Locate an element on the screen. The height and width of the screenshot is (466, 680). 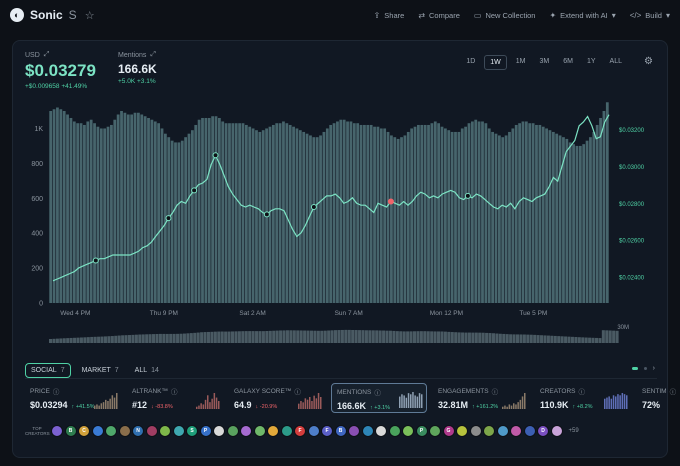
tab-all: ALL 14 is located at coordinates (147, 370).